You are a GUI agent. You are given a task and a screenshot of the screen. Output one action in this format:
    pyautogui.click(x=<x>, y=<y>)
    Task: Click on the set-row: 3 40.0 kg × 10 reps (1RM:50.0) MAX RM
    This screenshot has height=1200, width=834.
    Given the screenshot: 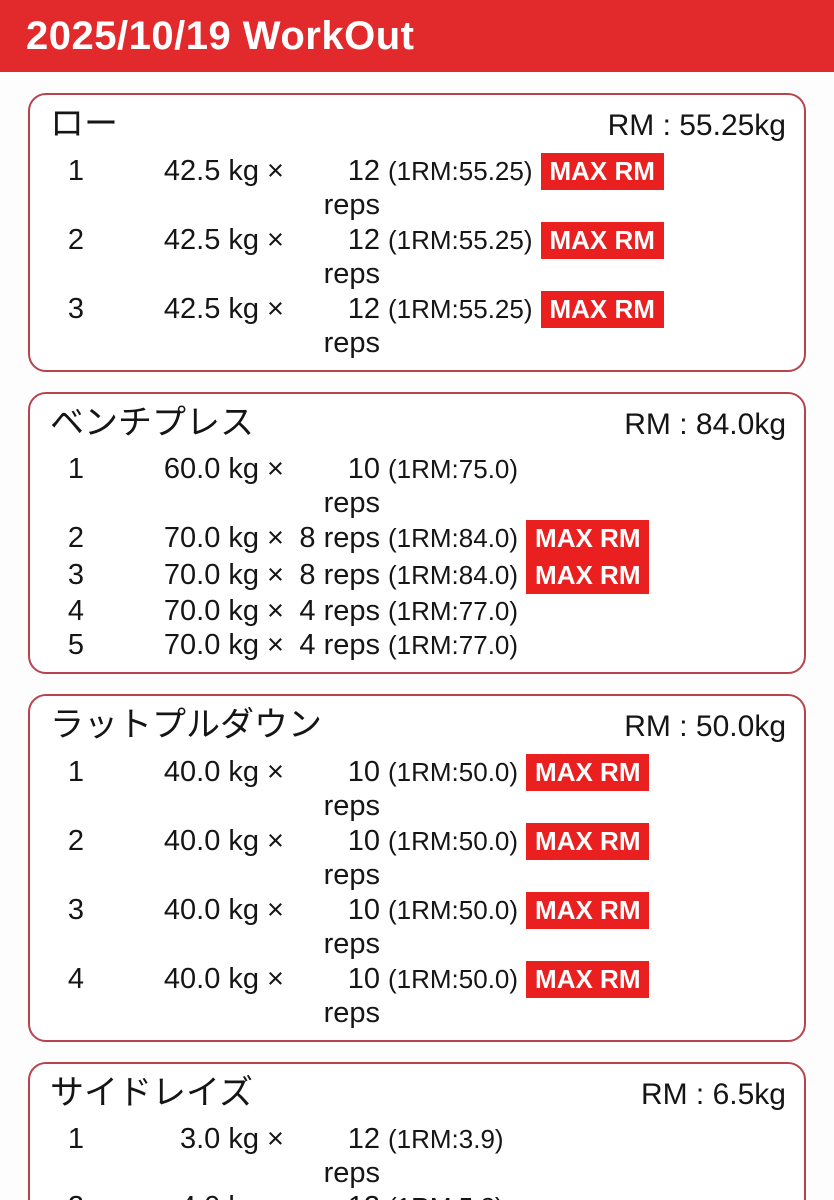 What is the action you would take?
    pyautogui.click(x=418, y=926)
    